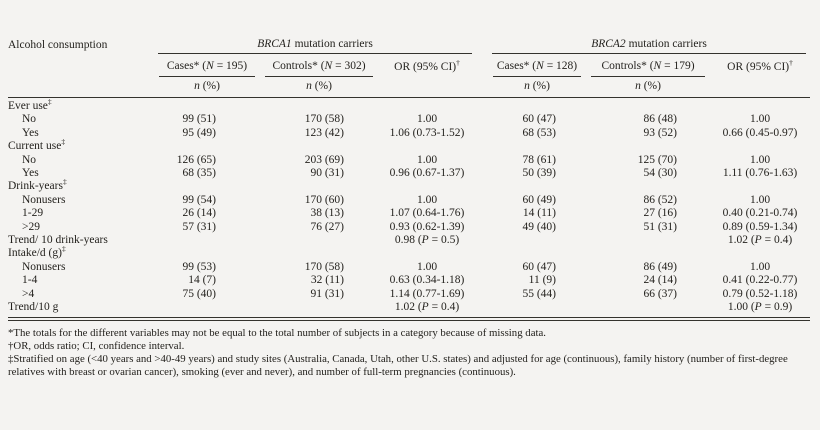  What do you see at coordinates (199, 132) in the screenshot?
I see `brca1-cases-cell: 95 (49)` at bounding box center [199, 132].